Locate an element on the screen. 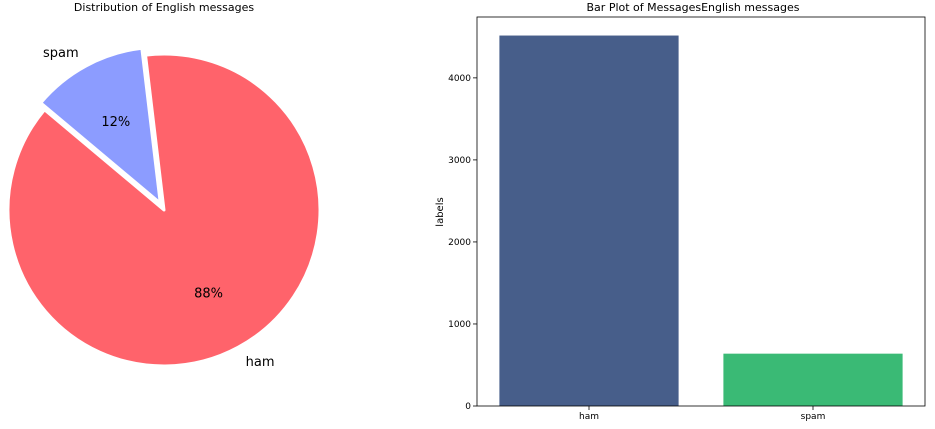 The width and height of the screenshot is (935, 429). y-tick-label: 3000 is located at coordinates (459, 161).